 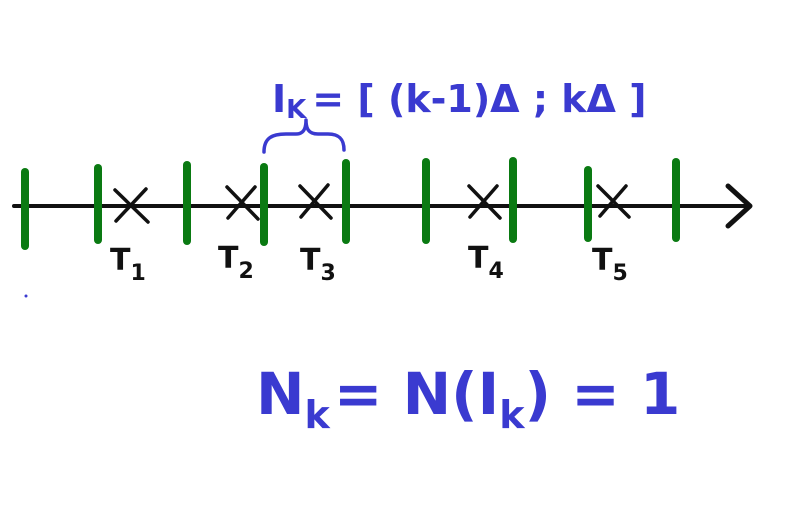 I want to click on interval-formula: IK = [ (k-1)Δ ; kΔ ], so click(x=459, y=101).